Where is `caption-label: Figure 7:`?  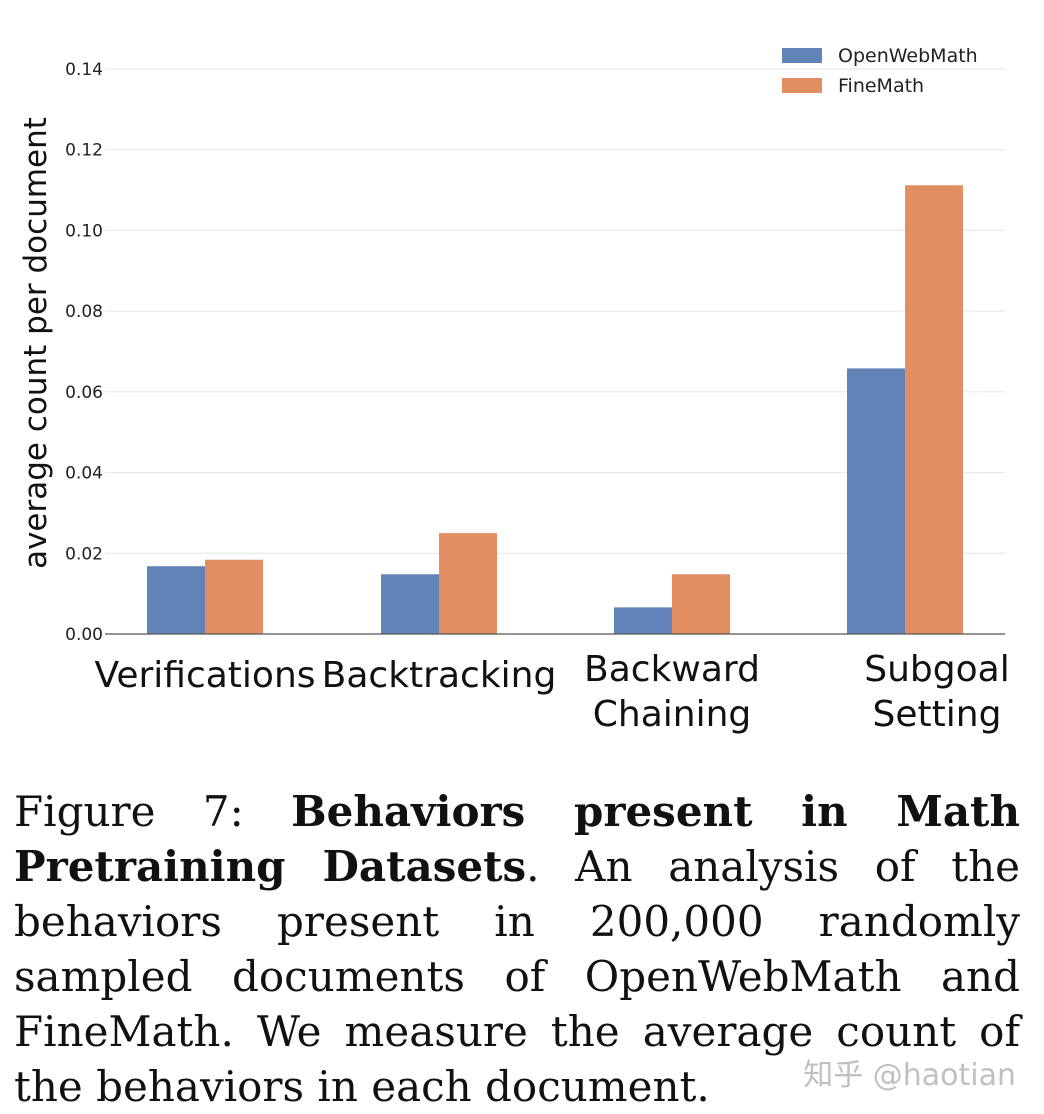
caption-label: Figure 7: is located at coordinates (129, 811).